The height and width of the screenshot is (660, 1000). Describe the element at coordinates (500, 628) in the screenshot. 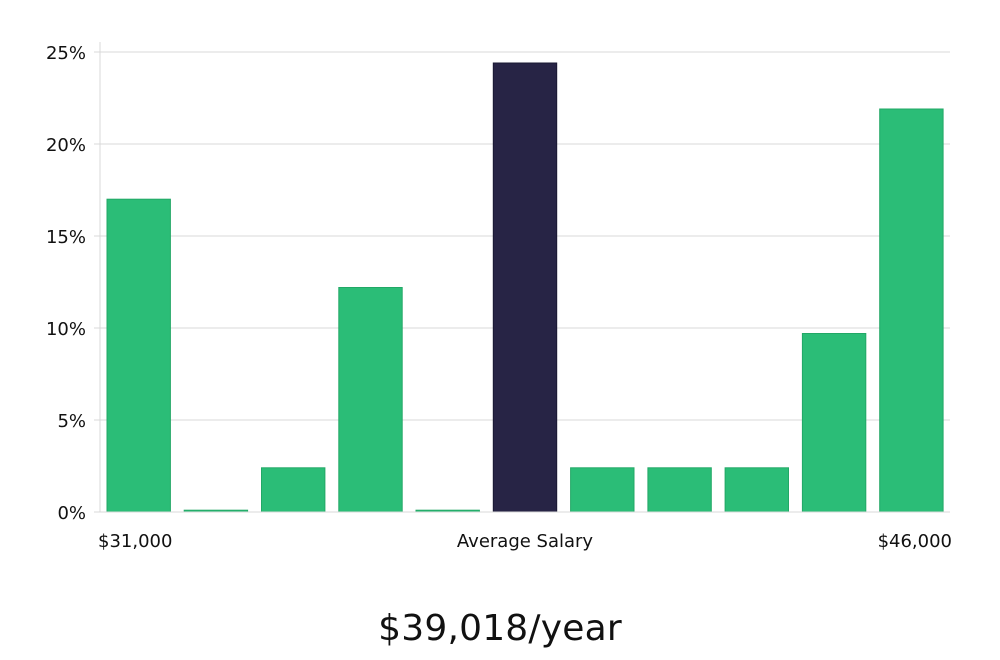

I see `average-salary-value: $39,018/year` at that location.